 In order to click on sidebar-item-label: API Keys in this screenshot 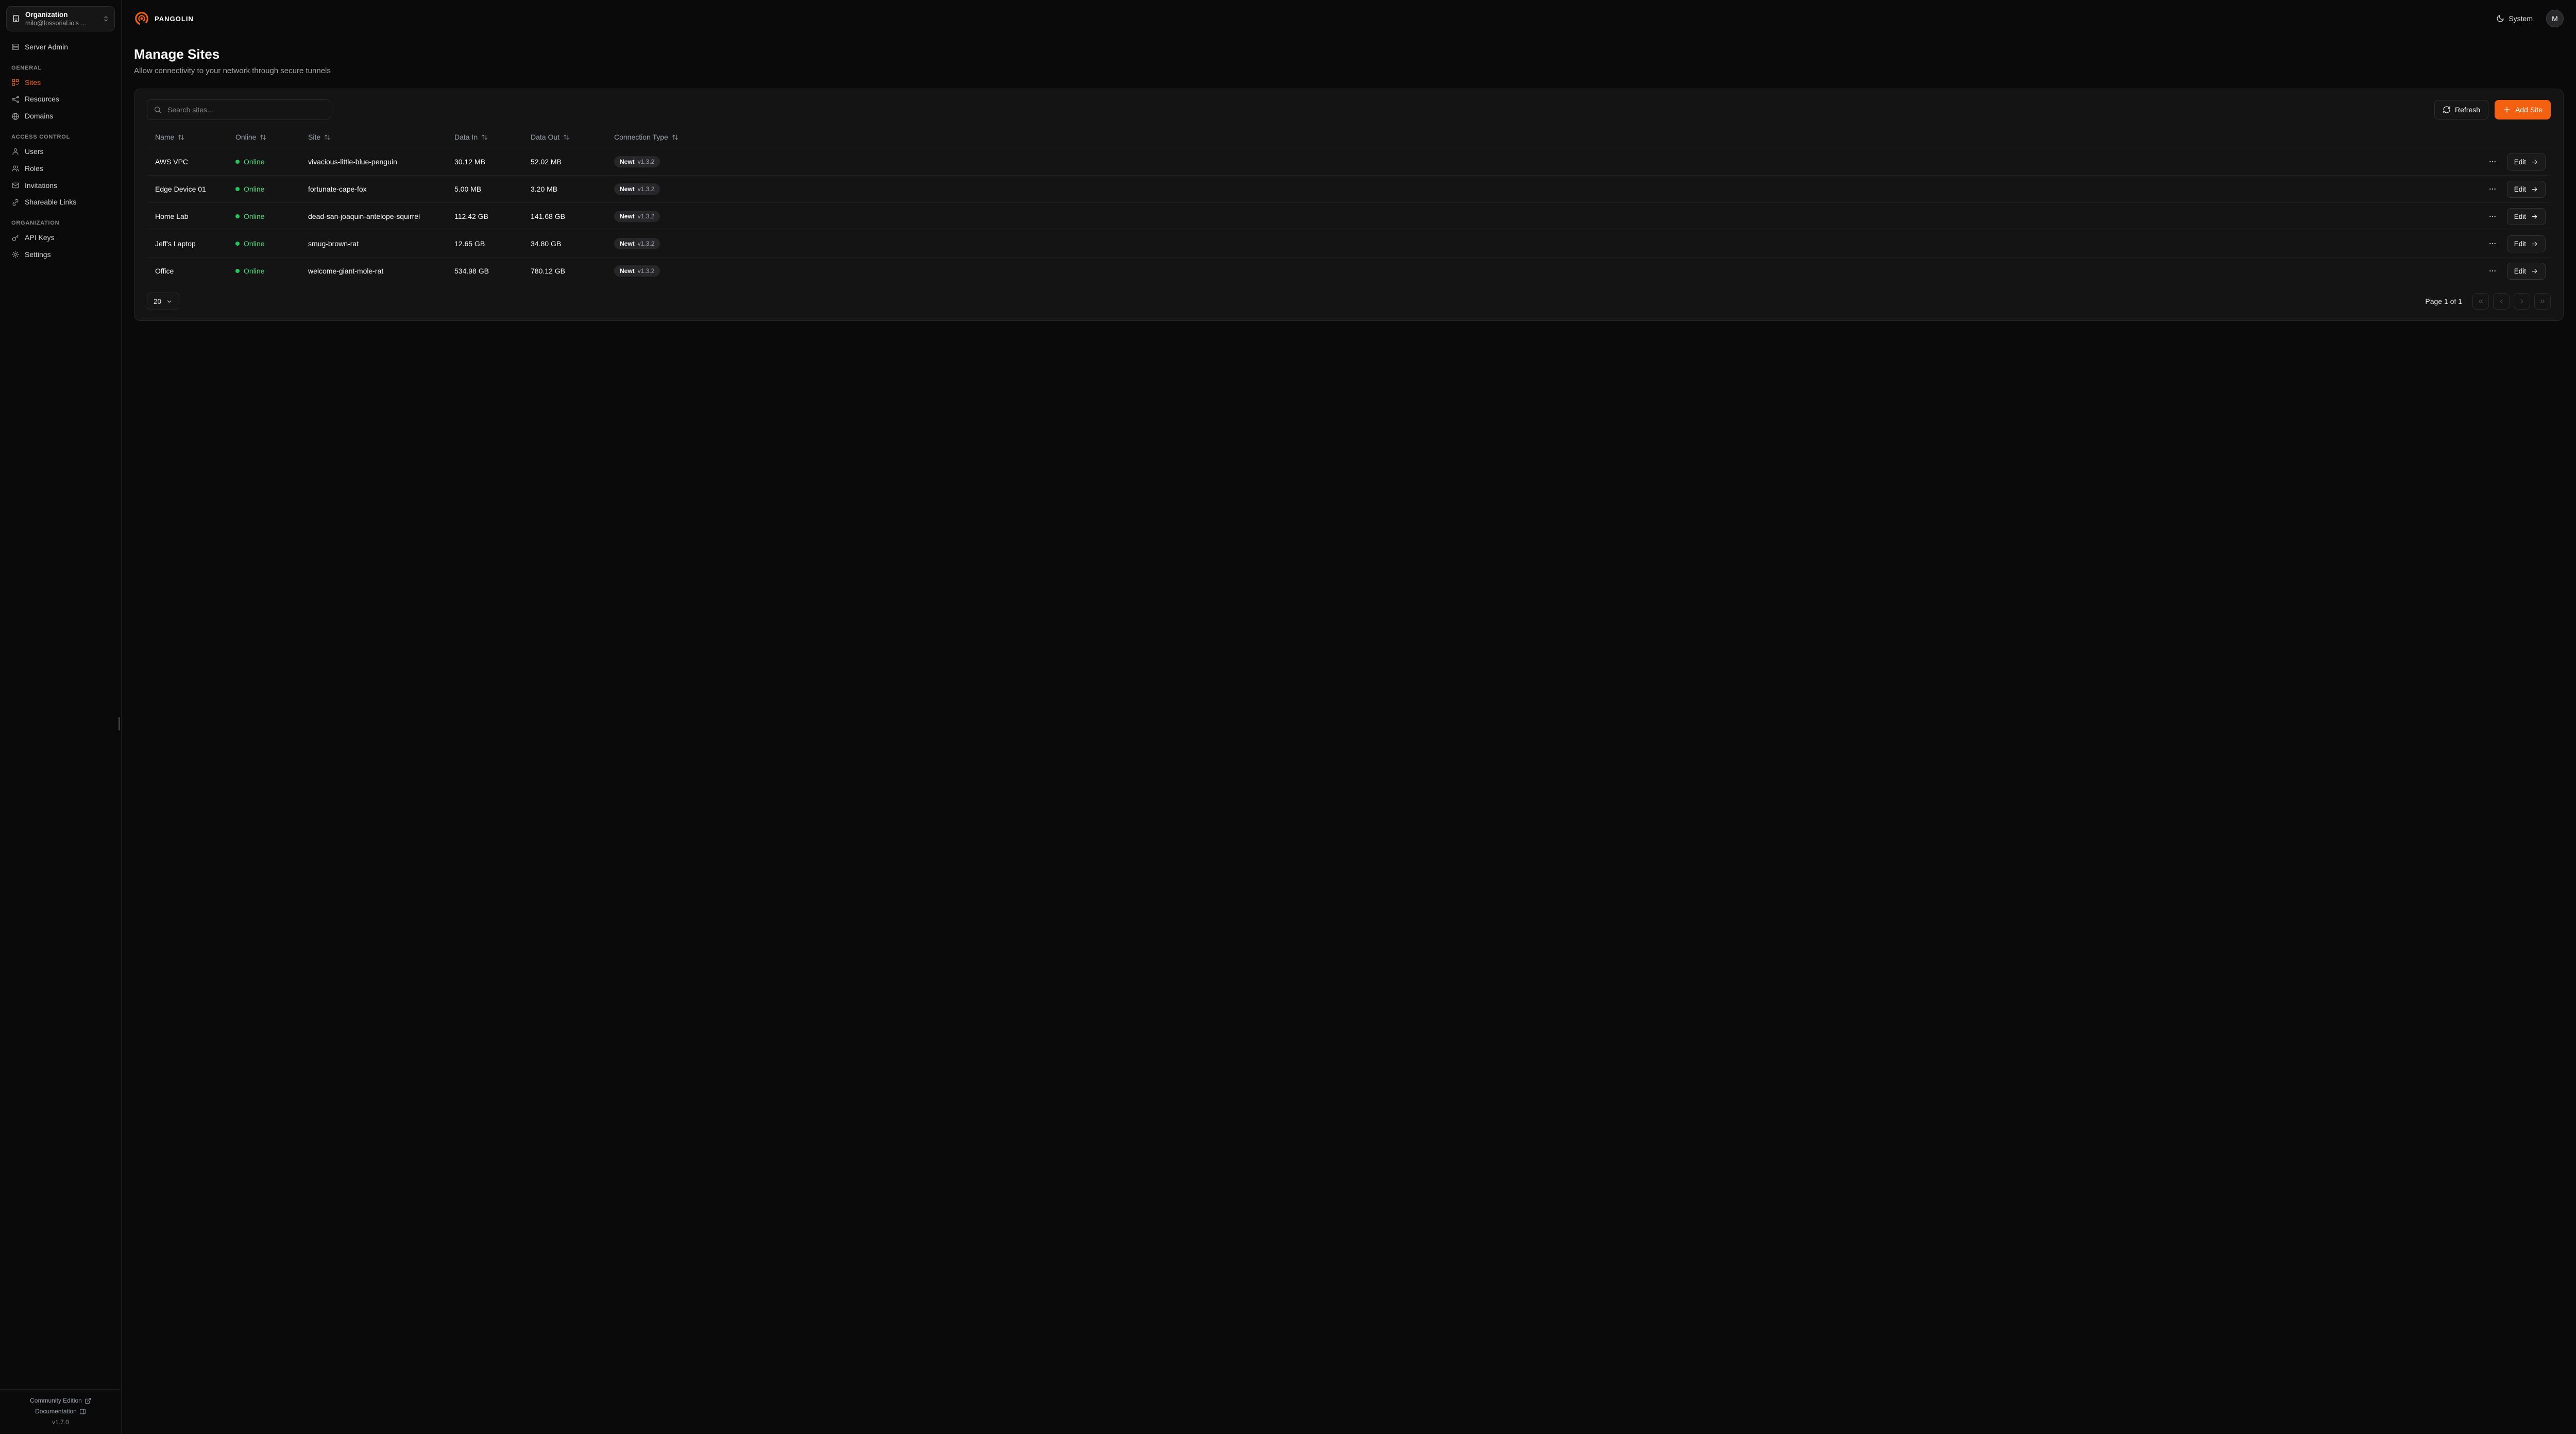, I will do `click(40, 237)`.